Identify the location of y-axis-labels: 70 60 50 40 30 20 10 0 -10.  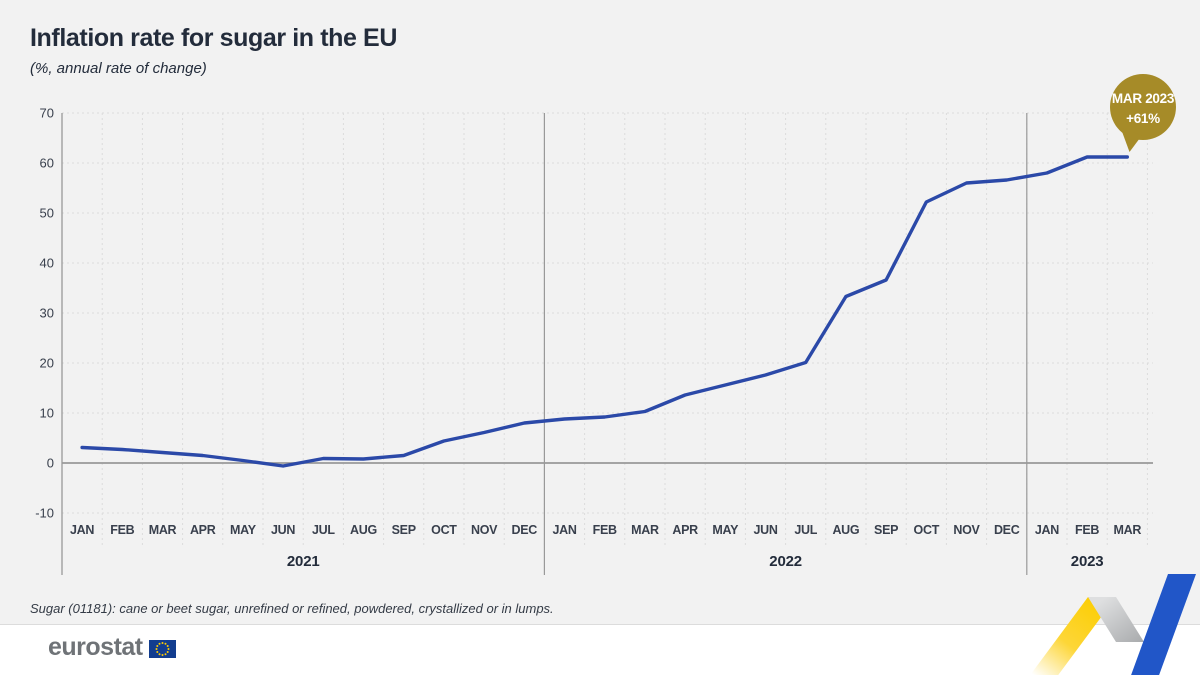
(44, 313).